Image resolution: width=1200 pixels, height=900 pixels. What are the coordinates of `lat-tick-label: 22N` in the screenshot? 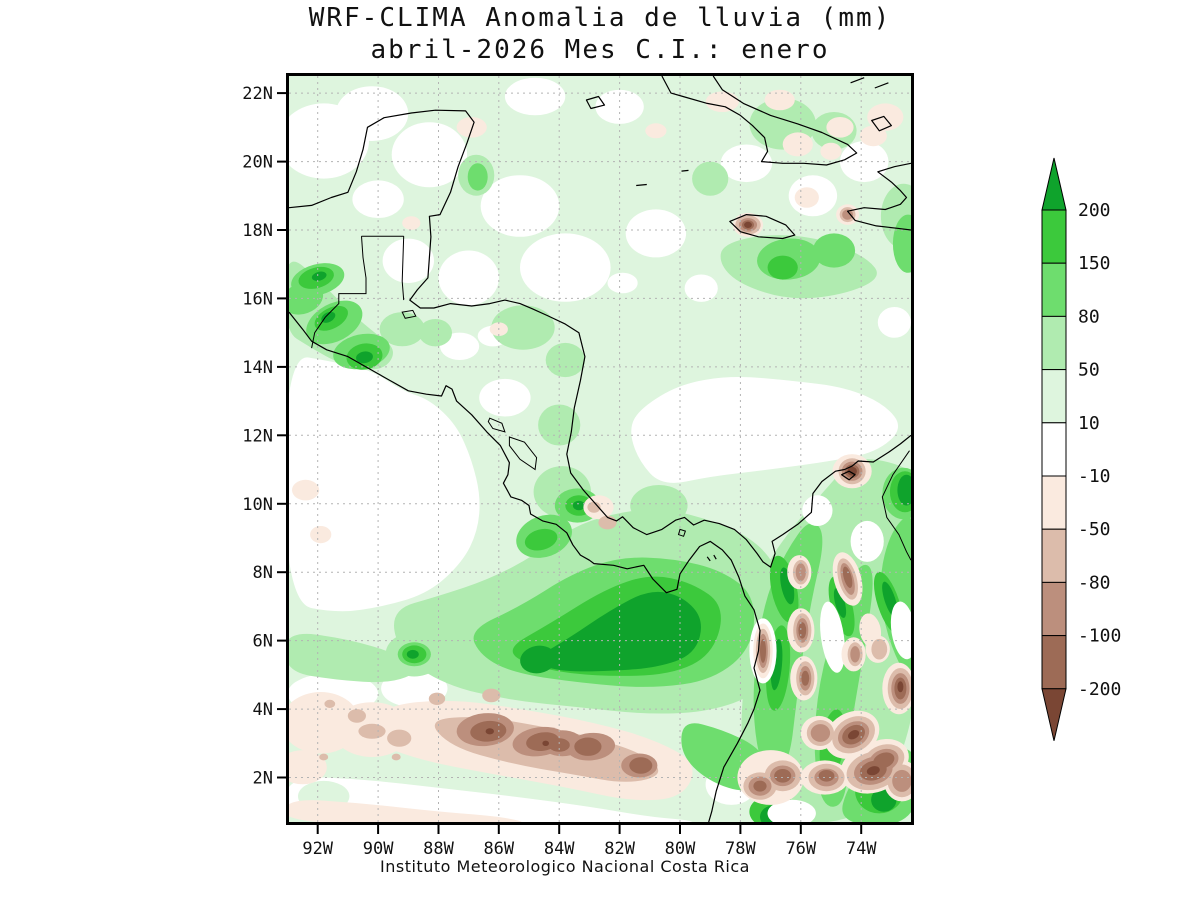 It's located at (257, 94).